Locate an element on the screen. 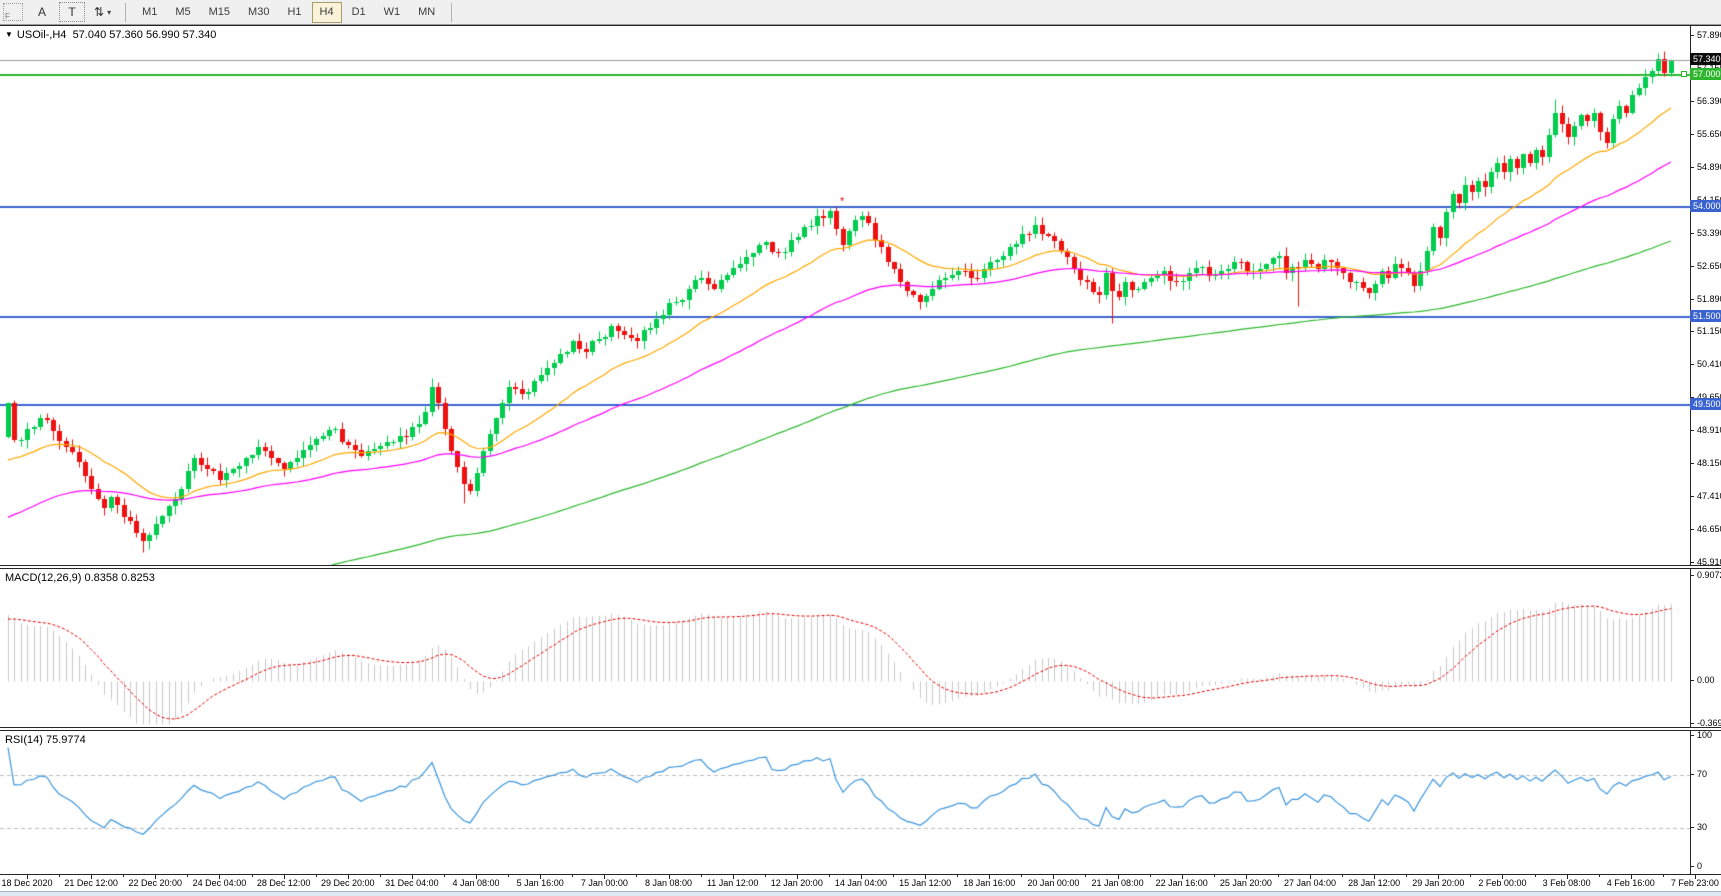 This screenshot has height=896, width=1721. time-axis-label: 12 Jan 20:00 is located at coordinates (796, 883).